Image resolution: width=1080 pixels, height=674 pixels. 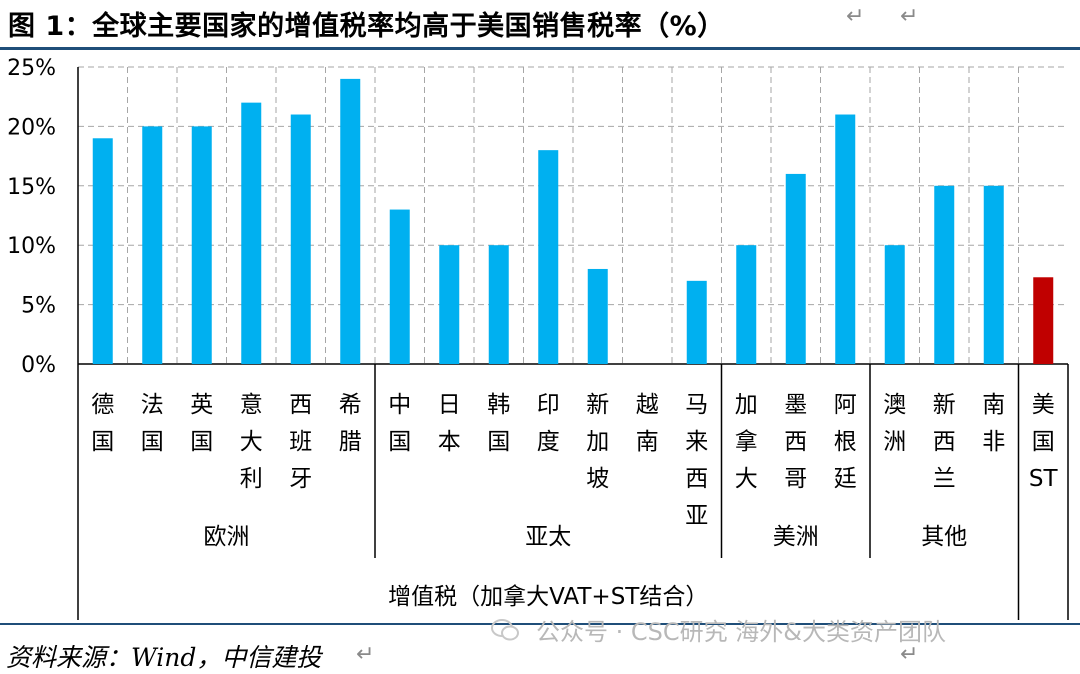 What do you see at coordinates (1044, 442) in the screenshot?
I see `x-category-label: 美国 ST` at bounding box center [1044, 442].